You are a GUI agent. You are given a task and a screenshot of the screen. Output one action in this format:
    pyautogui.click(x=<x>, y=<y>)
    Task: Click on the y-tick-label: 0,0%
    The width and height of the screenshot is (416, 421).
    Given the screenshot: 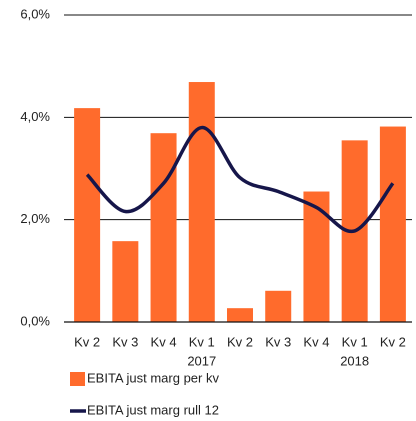 What is the action you would take?
    pyautogui.click(x=35, y=320)
    